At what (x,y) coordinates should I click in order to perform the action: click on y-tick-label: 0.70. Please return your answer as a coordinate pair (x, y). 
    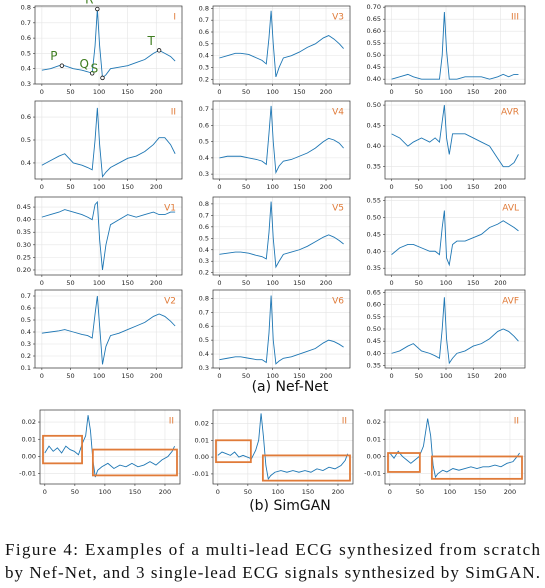
    Looking at the image, I should click on (374, 7).